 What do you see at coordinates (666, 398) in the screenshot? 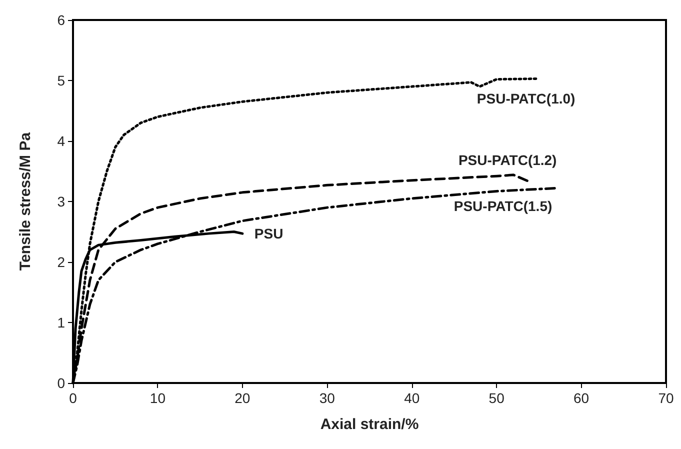
I see `x-tick-label: 70` at bounding box center [666, 398].